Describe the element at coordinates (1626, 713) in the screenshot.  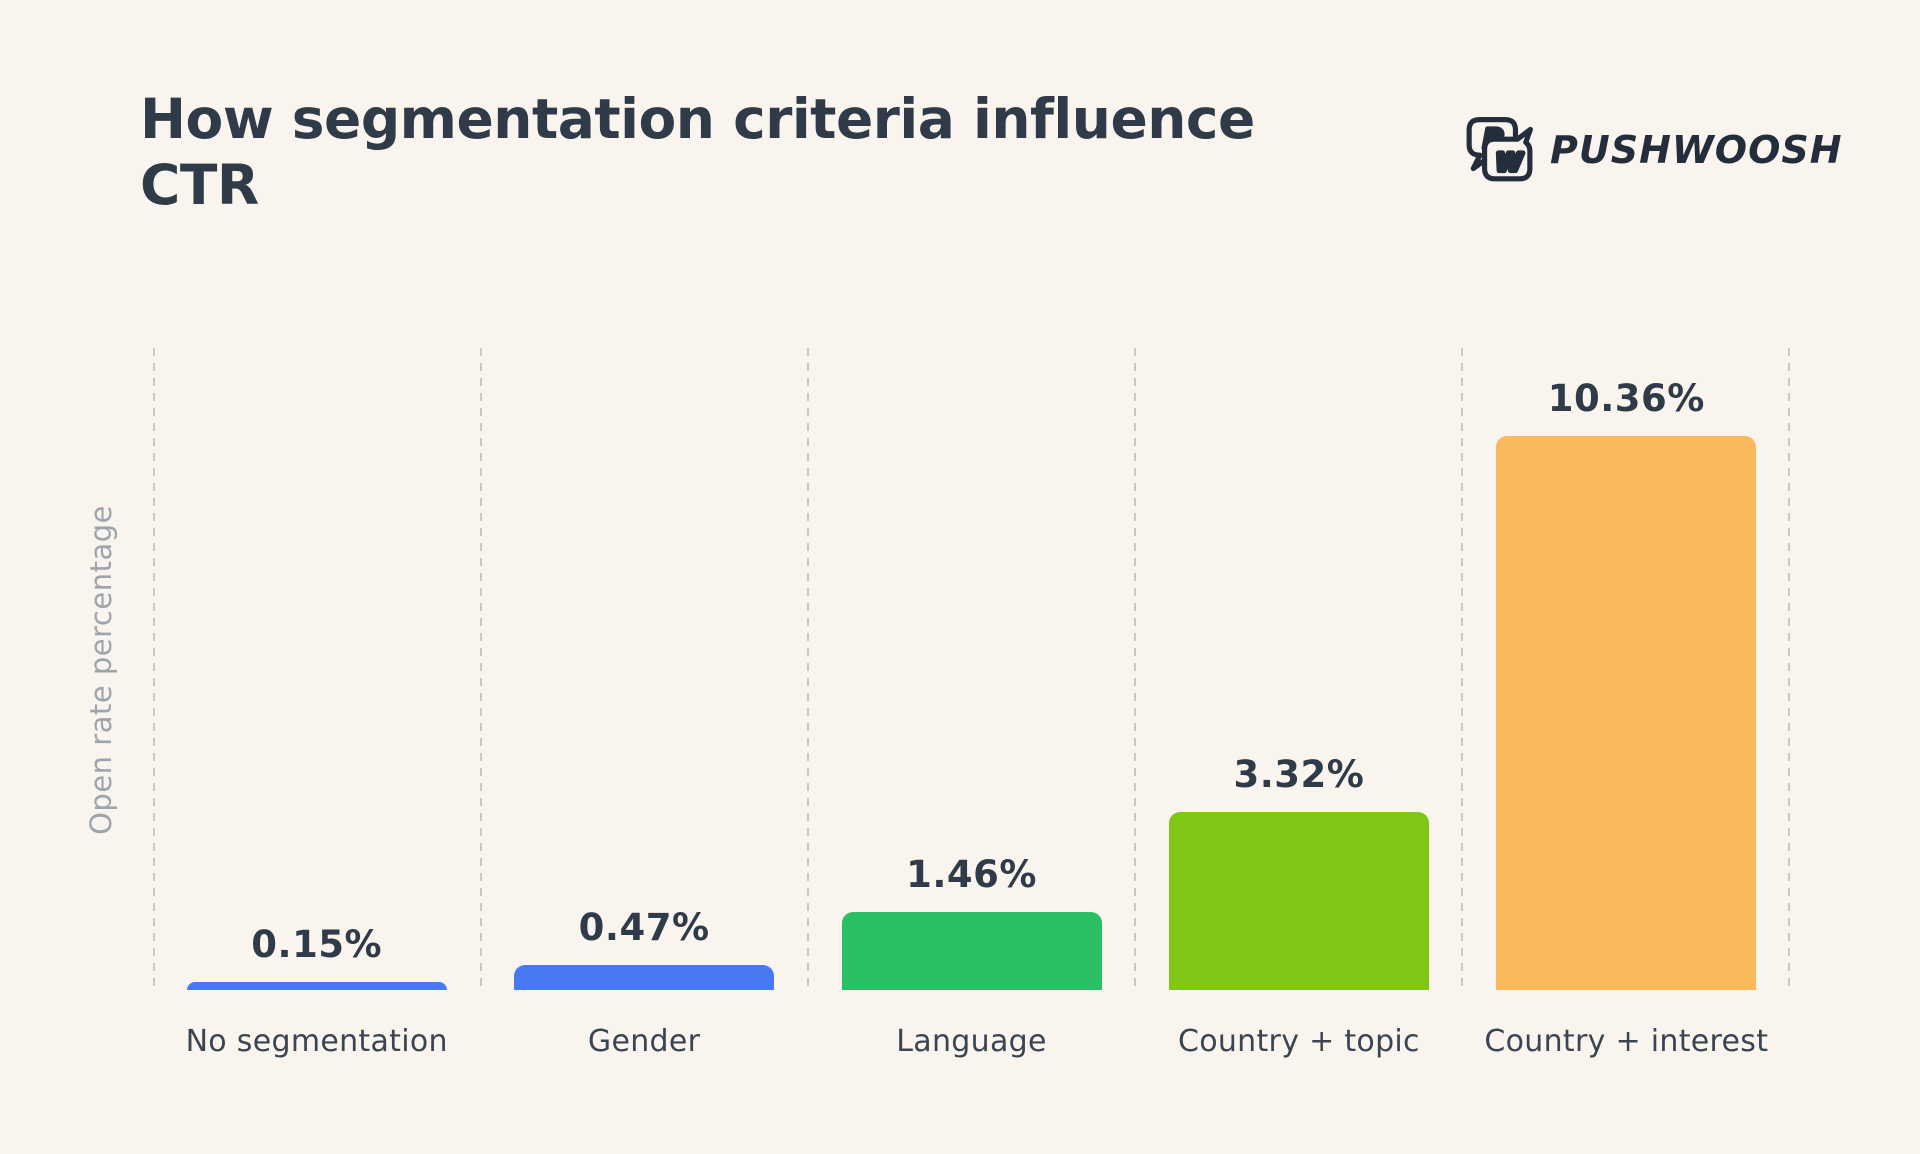
I see `bar-country-interest` at that location.